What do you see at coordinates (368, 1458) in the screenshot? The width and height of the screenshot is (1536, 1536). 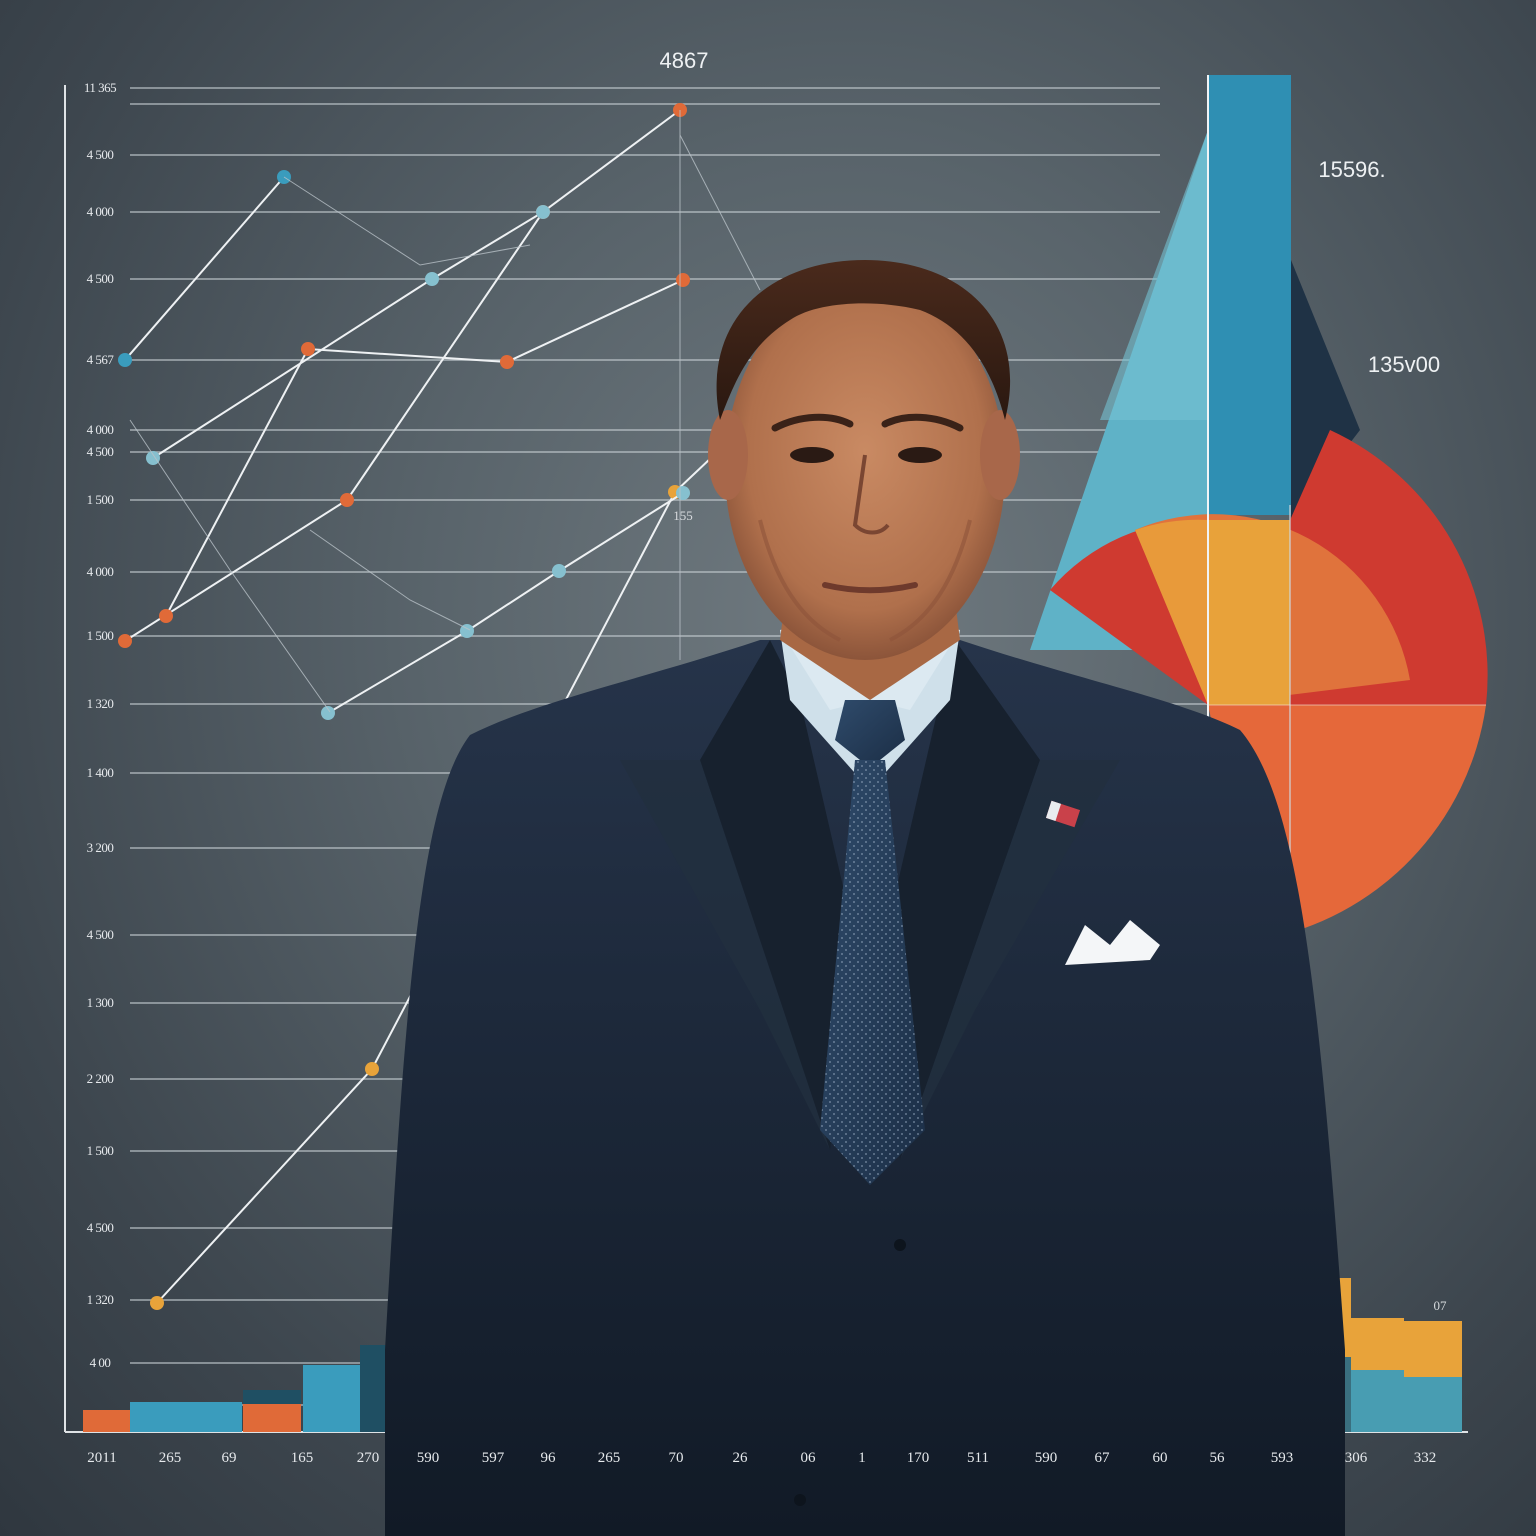 I see `x-tick-label: 270` at bounding box center [368, 1458].